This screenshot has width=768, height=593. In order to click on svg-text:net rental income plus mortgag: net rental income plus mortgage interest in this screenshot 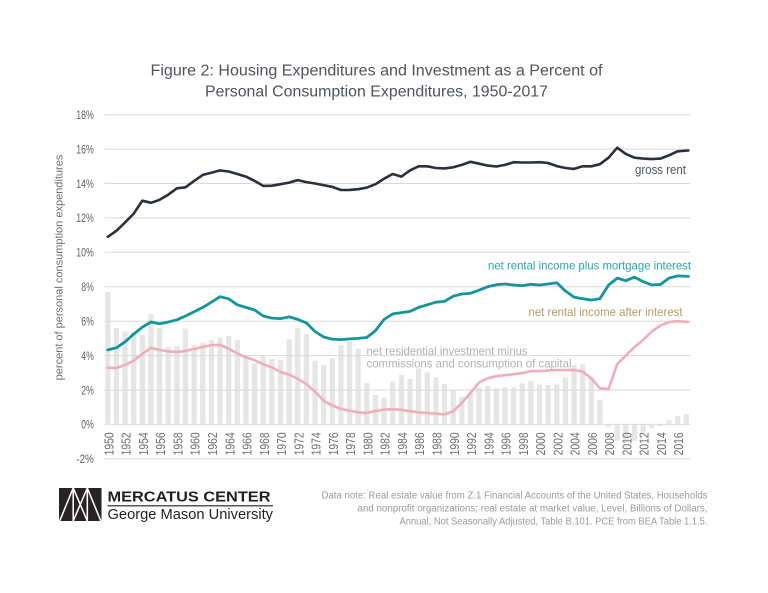, I will do `click(590, 266)`.